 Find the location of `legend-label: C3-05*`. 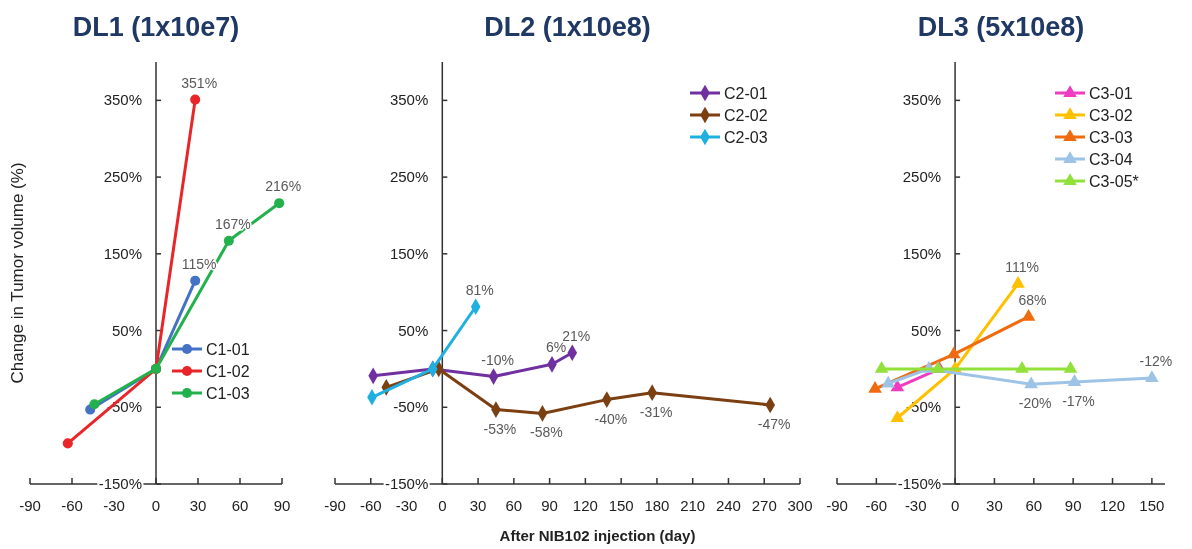

legend-label: C3-05* is located at coordinates (1114, 181).